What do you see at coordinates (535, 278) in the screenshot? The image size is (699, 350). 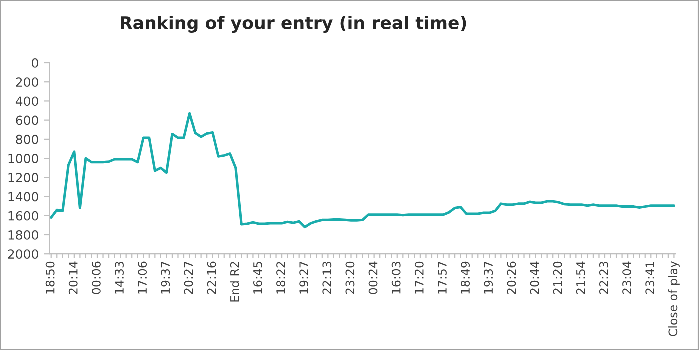 I see `x-tick-label: 20:44` at bounding box center [535, 278].